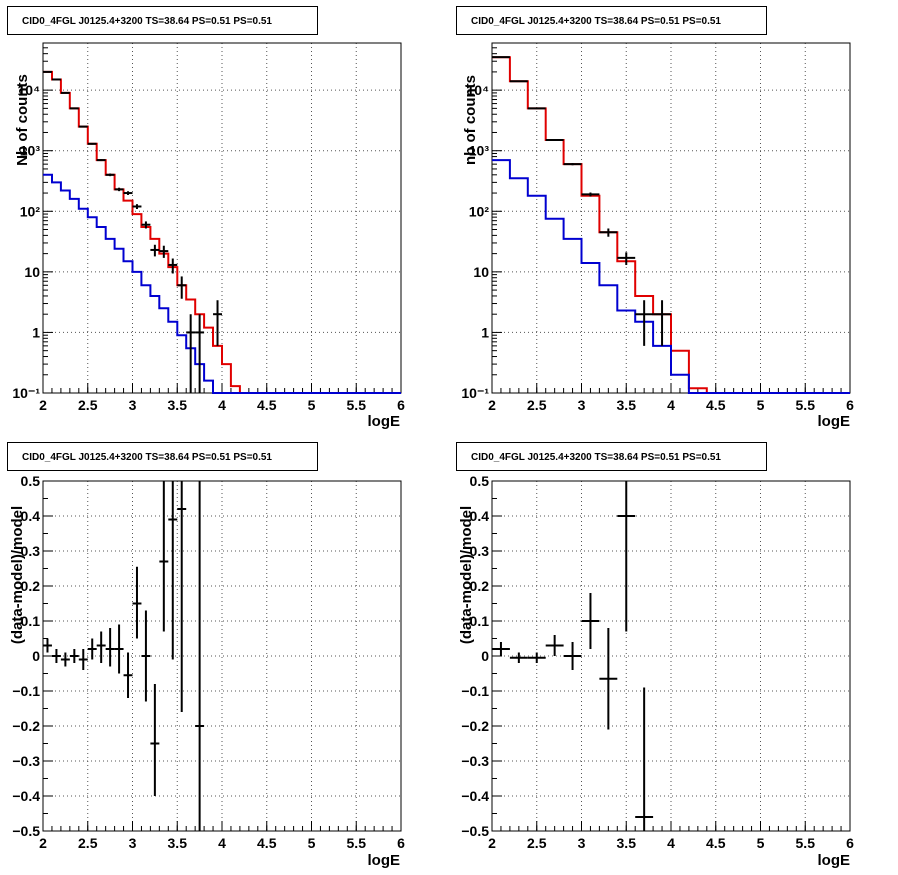 Image resolution: width=898 pixels, height=875 pixels. What do you see at coordinates (470, 120) in the screenshot?
I see `y-axis-label: nb of counts` at bounding box center [470, 120].